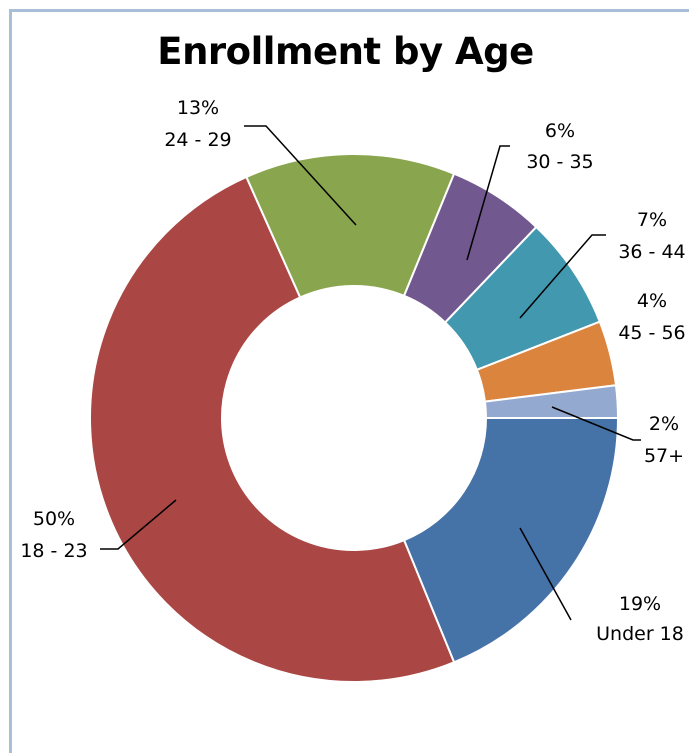  What do you see at coordinates (560, 131) in the screenshot?
I see `slice-percent-label: 6%` at bounding box center [560, 131].